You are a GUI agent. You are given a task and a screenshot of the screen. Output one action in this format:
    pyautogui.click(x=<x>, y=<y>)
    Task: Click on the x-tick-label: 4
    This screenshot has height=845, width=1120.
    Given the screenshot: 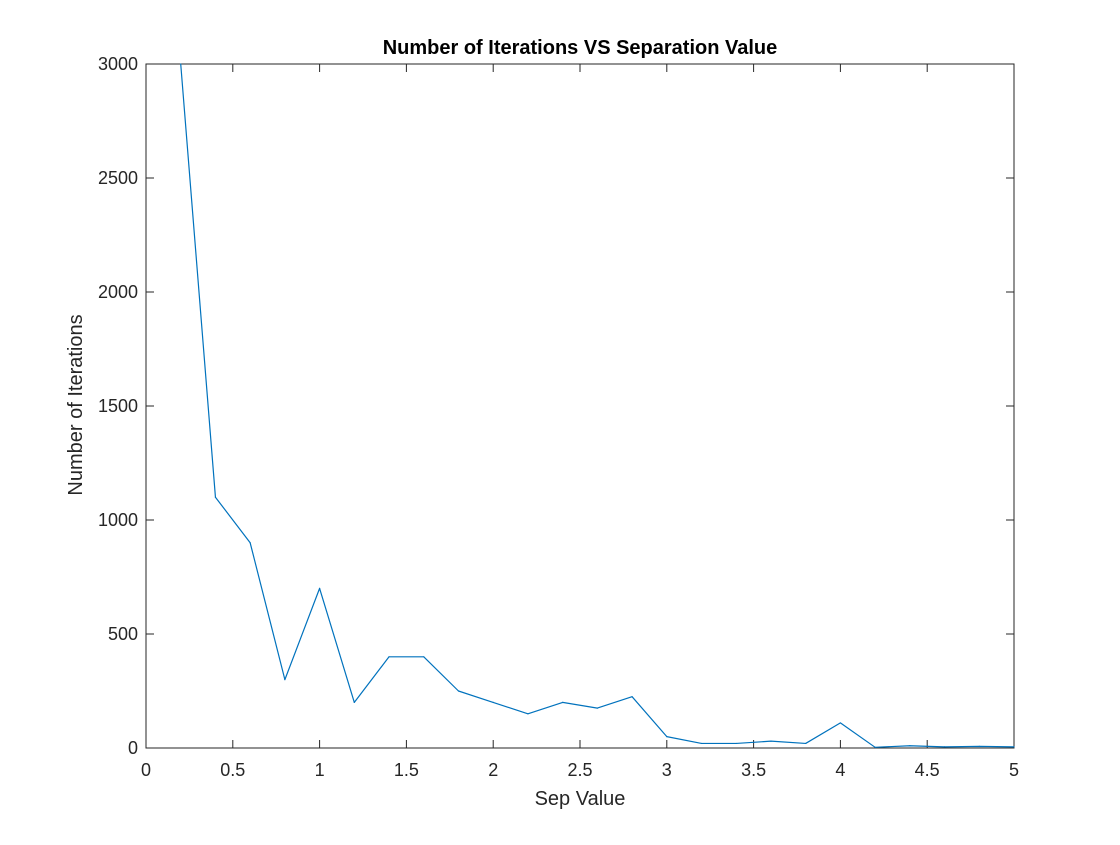 What is the action you would take?
    pyautogui.click(x=840, y=770)
    